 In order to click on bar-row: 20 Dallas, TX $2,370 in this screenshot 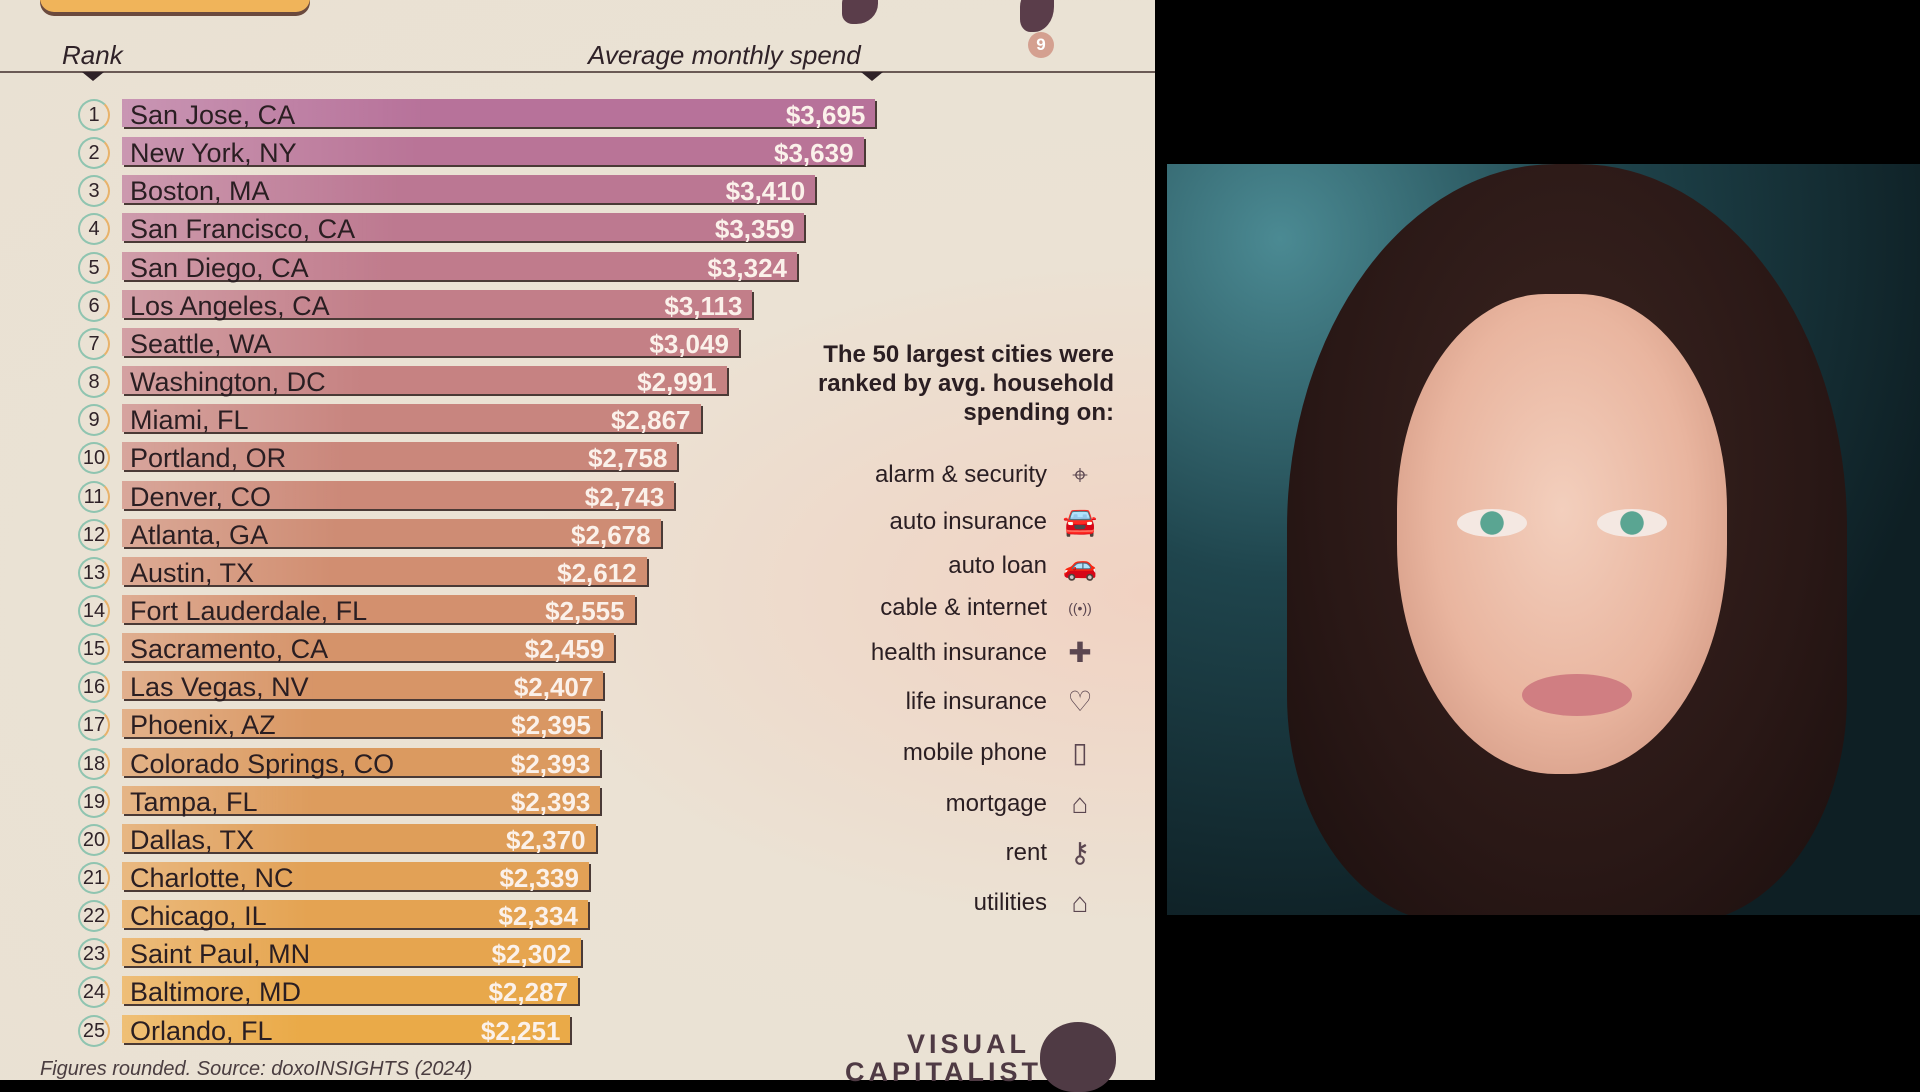, I will do `click(577, 840)`.